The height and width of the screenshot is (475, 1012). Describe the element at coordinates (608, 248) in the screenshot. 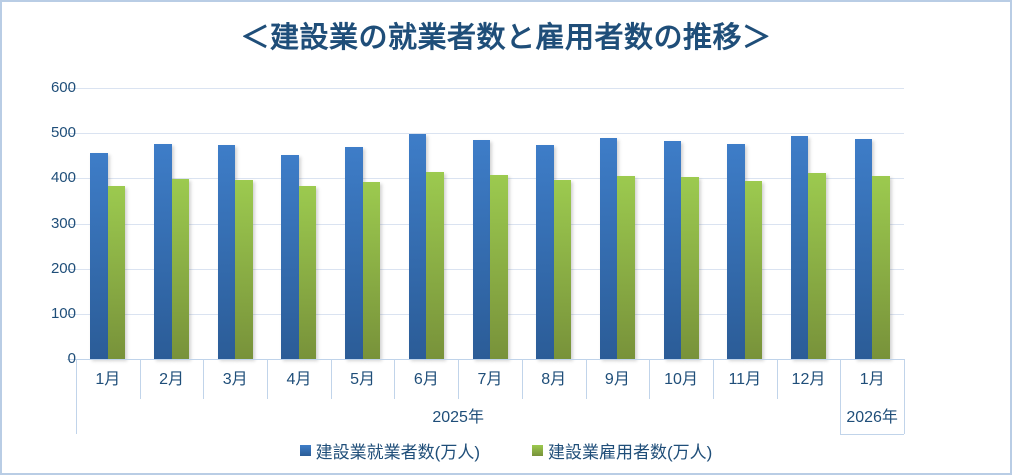

I see `bar-series0-cat8` at that location.